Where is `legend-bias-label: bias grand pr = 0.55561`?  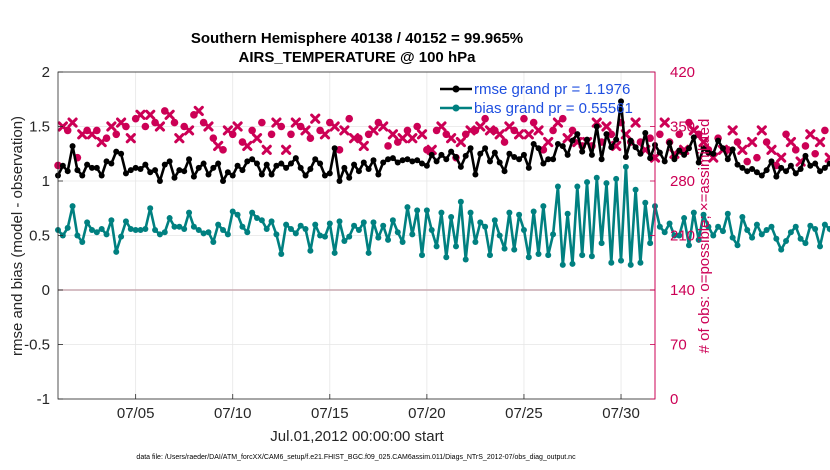
legend-bias-label: bias grand pr = 0.55561 is located at coordinates (553, 108).